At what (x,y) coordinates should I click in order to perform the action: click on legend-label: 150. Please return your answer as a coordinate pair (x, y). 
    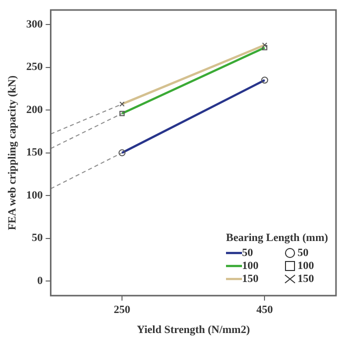
    Looking at the image, I should click on (250, 278).